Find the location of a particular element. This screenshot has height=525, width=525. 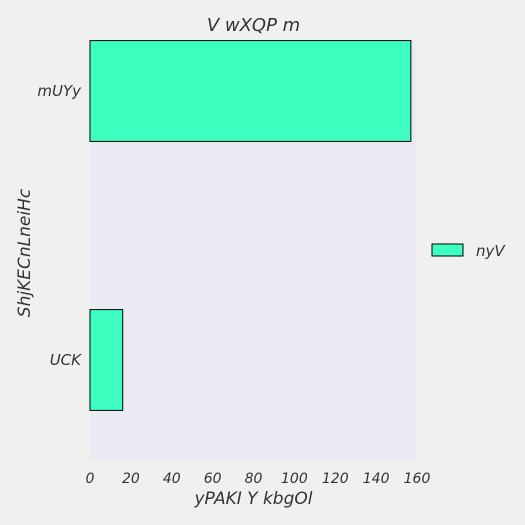

y-tick-labels: mUYy UCK is located at coordinates (59, 225).